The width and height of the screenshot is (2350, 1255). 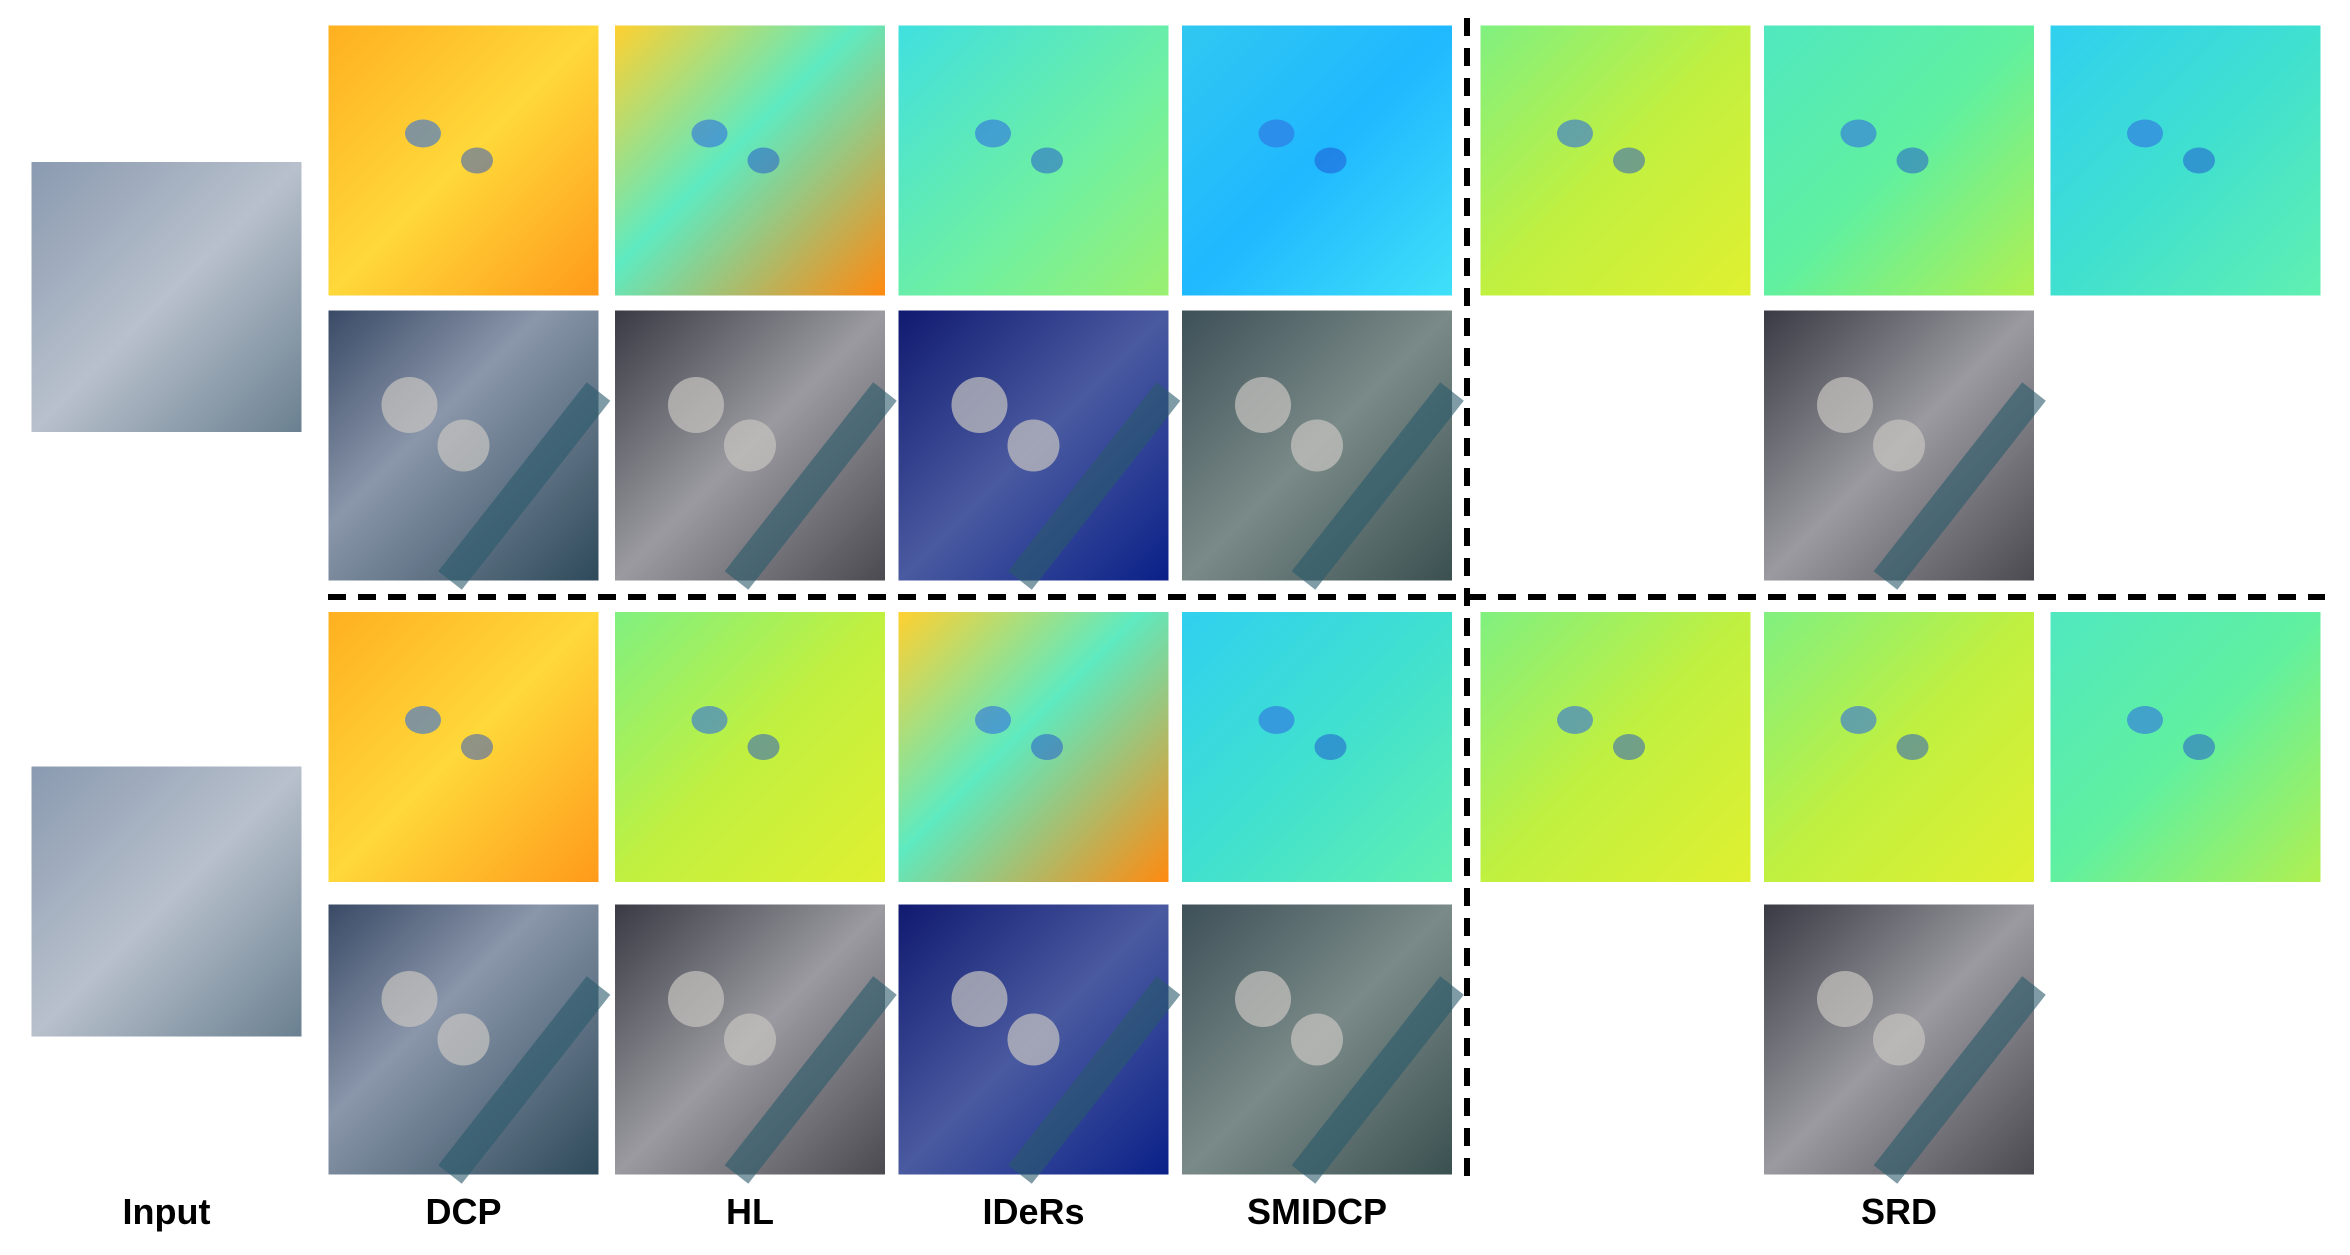 I want to click on column-label: SRD, so click(x=1899, y=1211).